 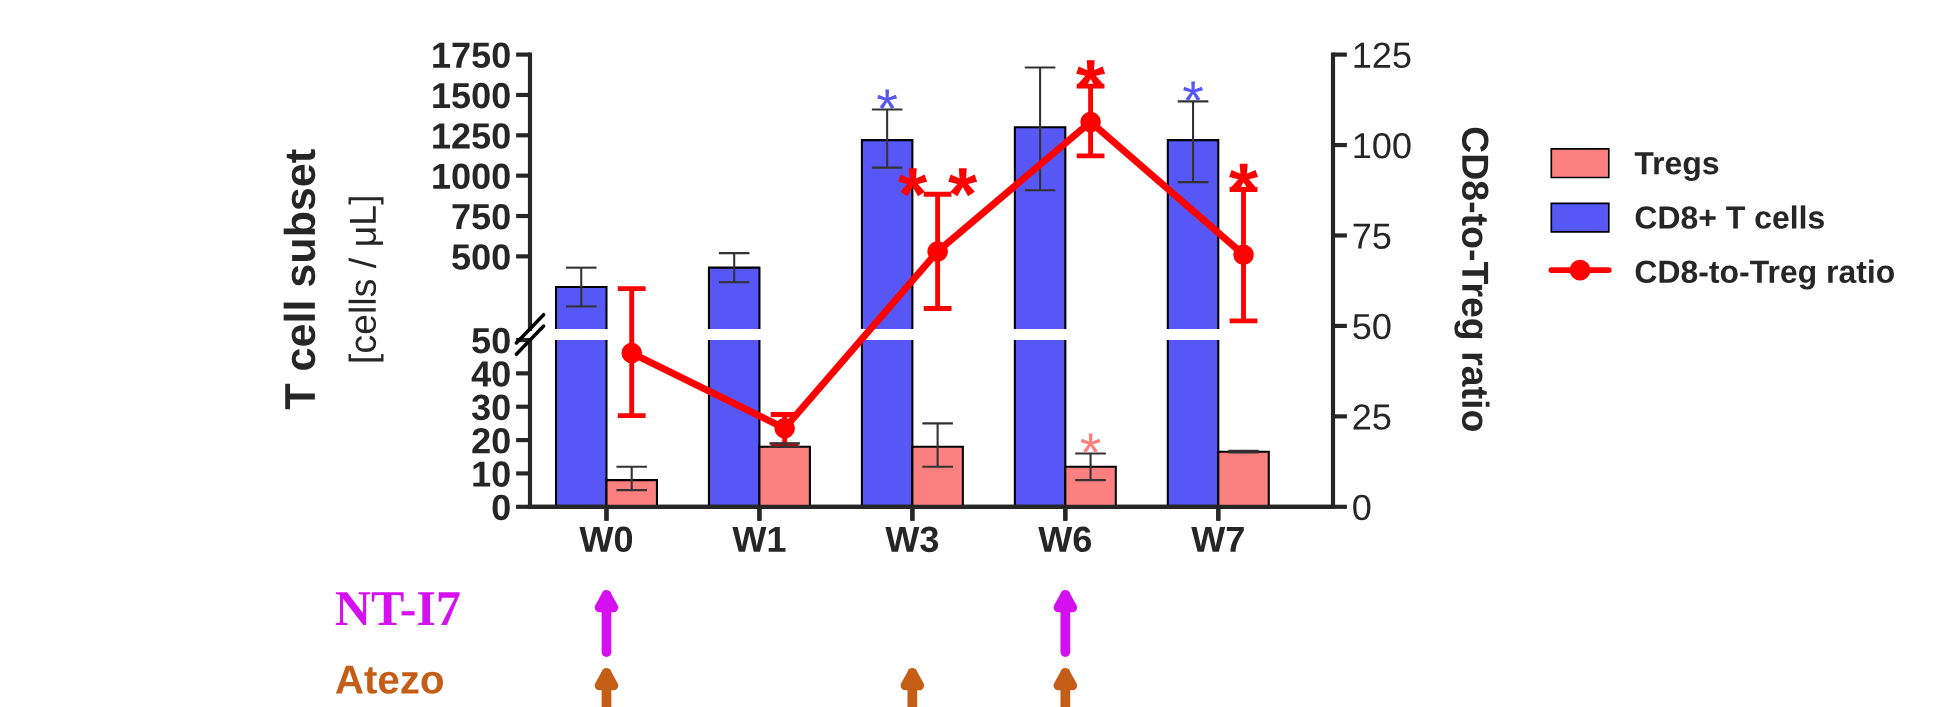 What do you see at coordinates (1217, 539) in the screenshot?
I see `x-tick-label: W7` at bounding box center [1217, 539].